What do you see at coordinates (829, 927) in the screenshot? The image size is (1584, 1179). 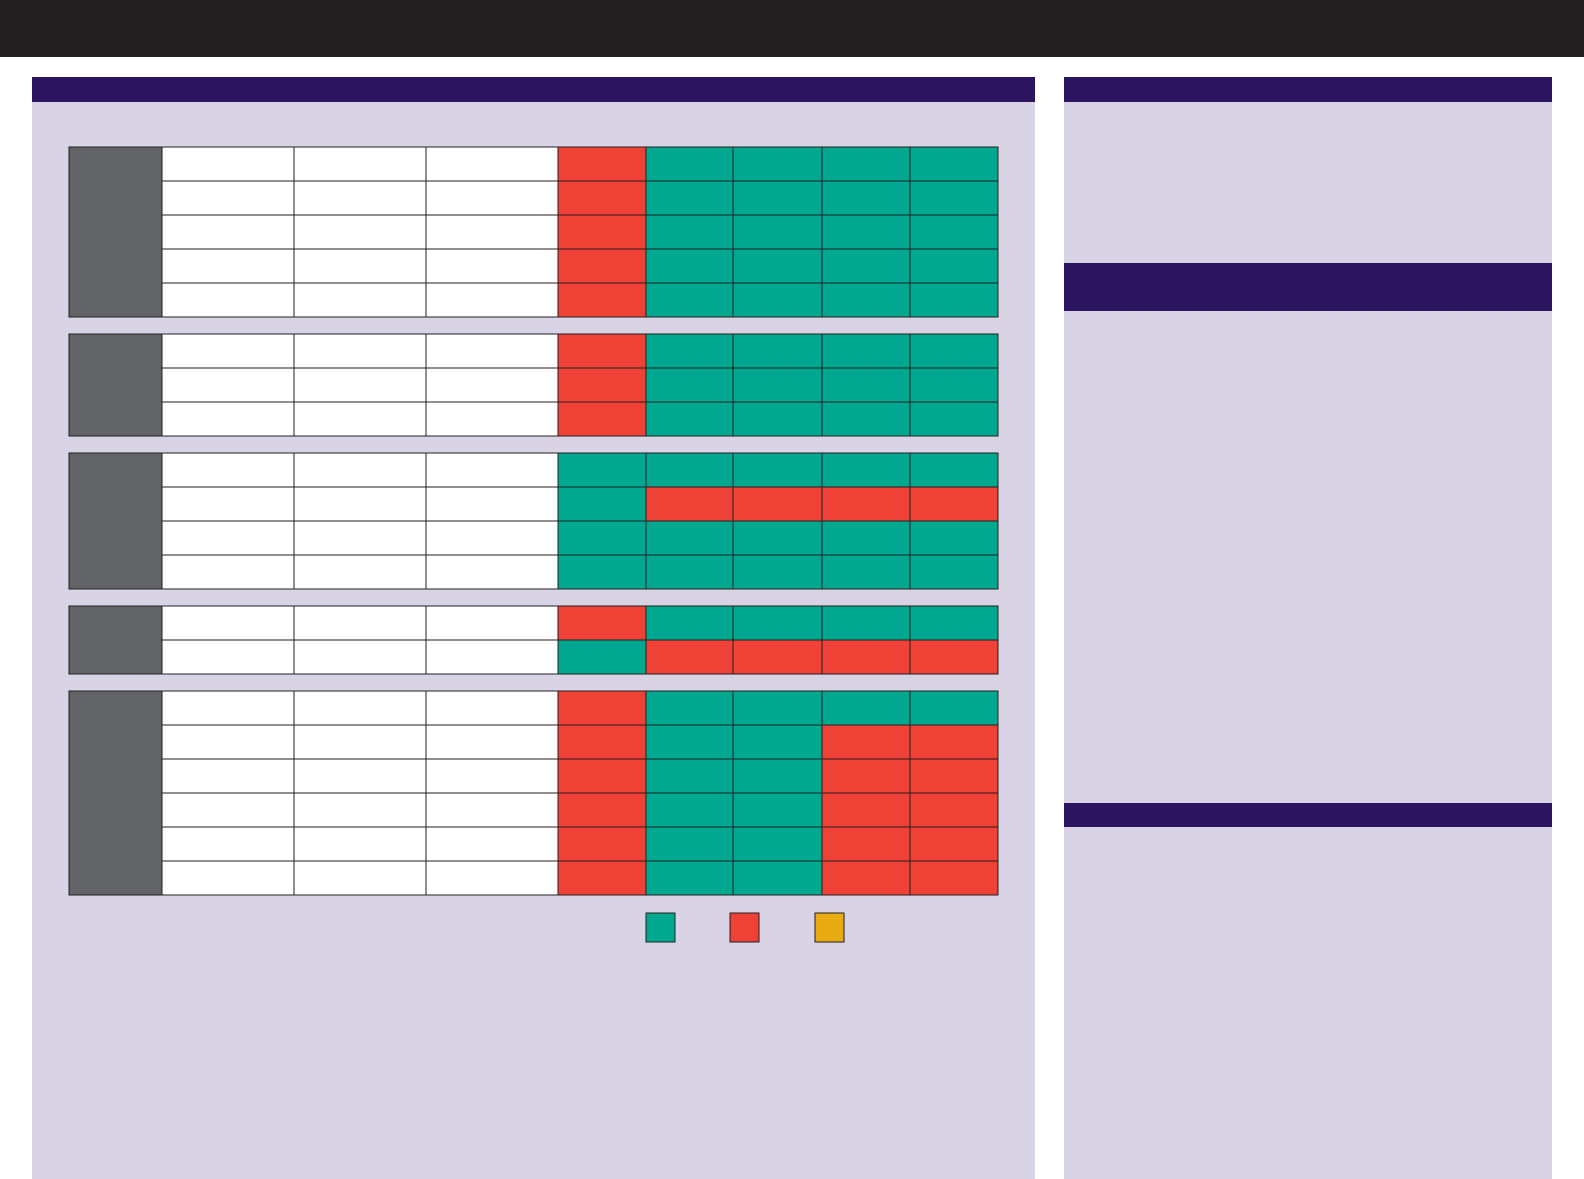 I see `legend-swatch` at bounding box center [829, 927].